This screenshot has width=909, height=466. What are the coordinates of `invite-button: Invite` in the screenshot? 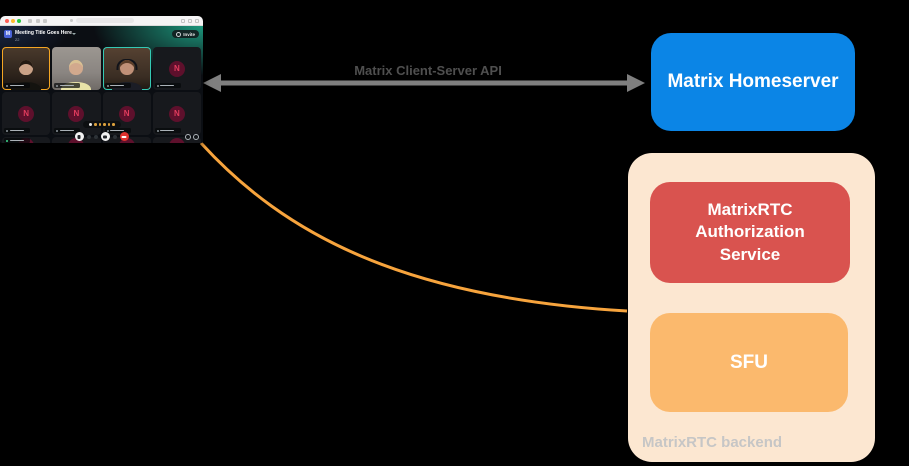 It's located at (185, 34).